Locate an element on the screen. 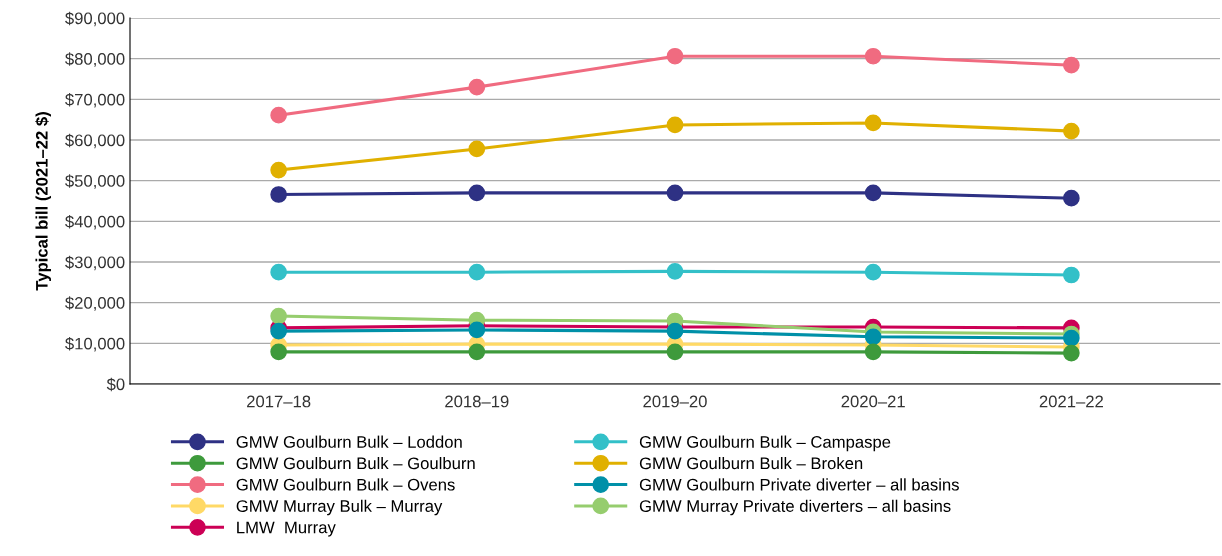  y-tick-label: $0 is located at coordinates (115, 384).